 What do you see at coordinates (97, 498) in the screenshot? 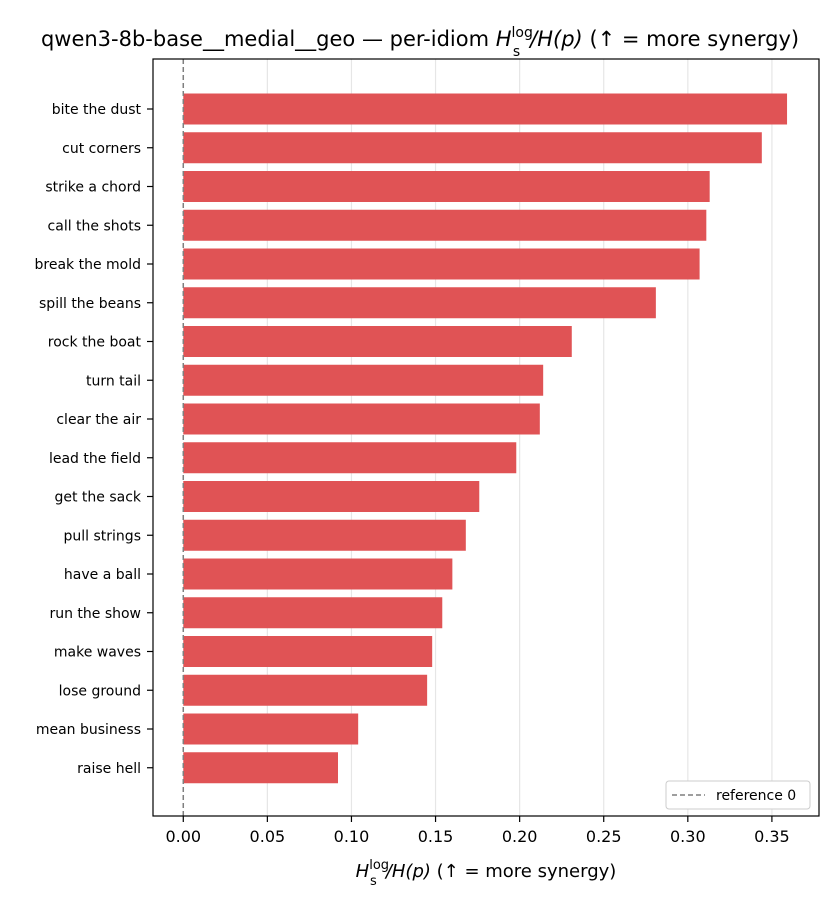
I see `y-tick-label: get the sack` at bounding box center [97, 498].